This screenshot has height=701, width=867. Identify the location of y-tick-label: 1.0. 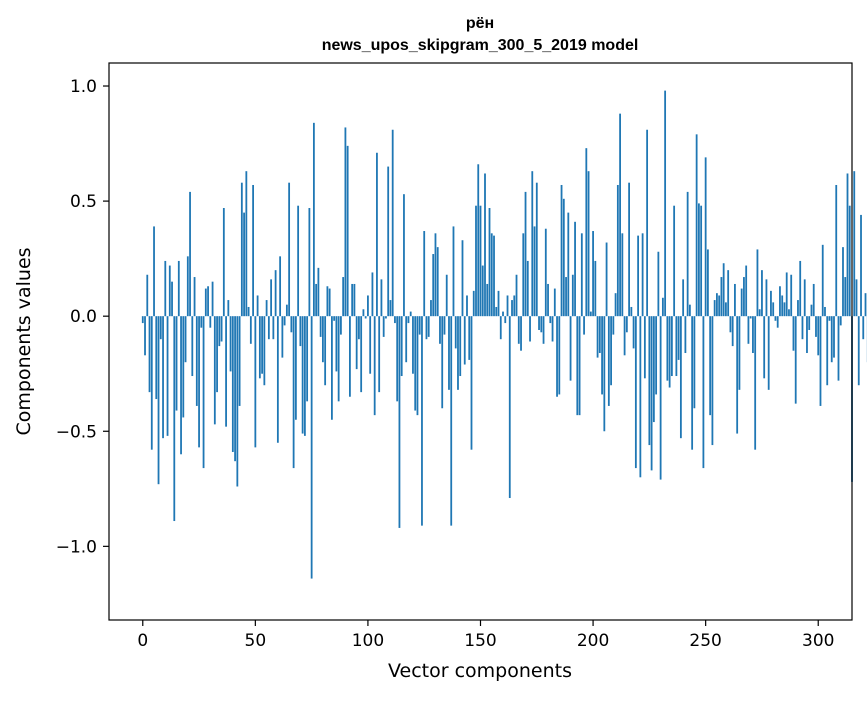
(83, 87).